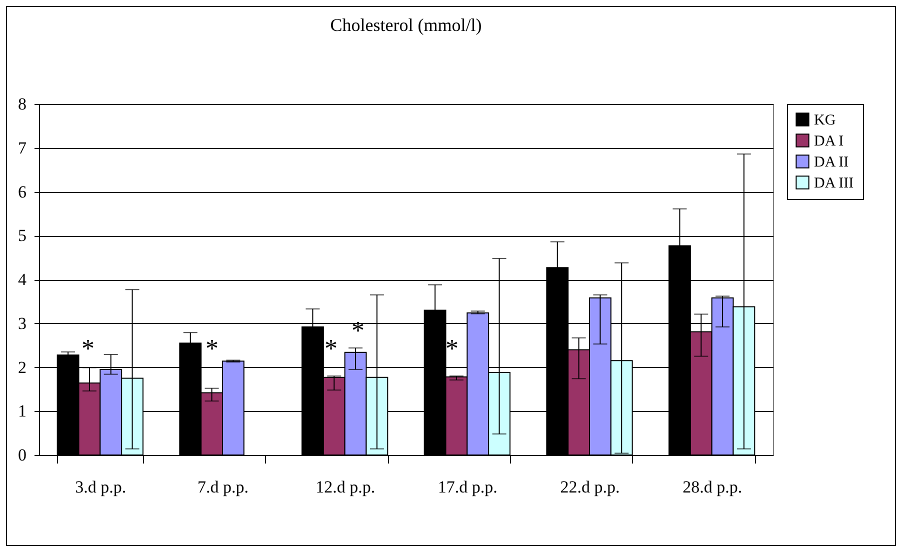  Describe the element at coordinates (834, 184) in the screenshot. I see `legend-label: DA III` at that location.